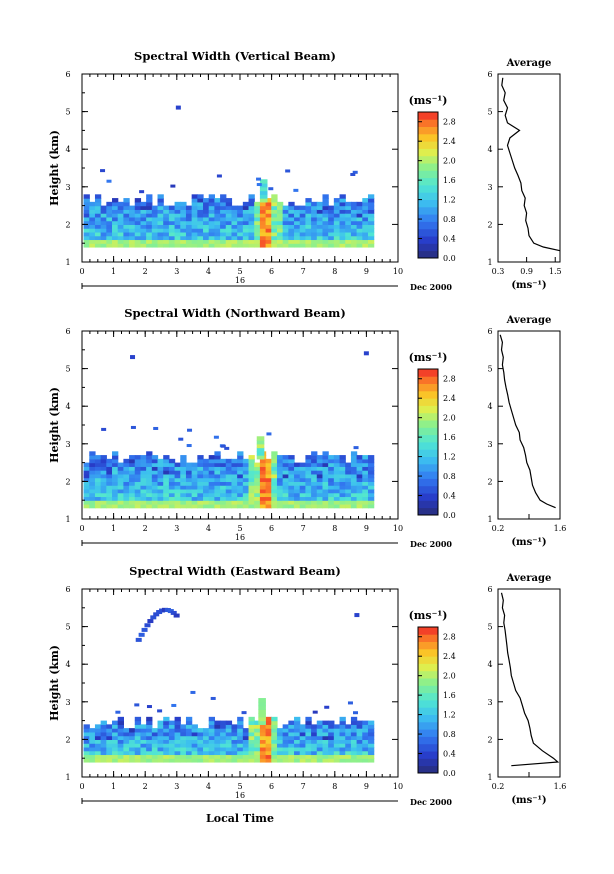 Image resolution: width=614 pixels, height=874 pixels. I want to click on x-tick-label: 9, so click(366, 786).